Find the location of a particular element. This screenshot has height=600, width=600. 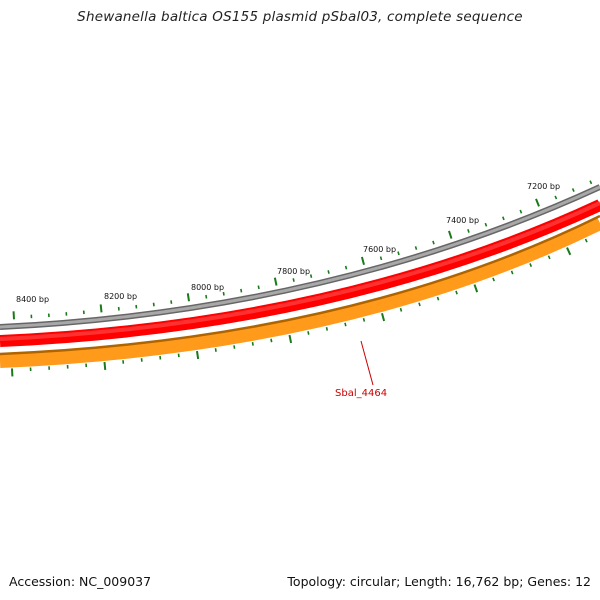

ruler-label: 8200 bp is located at coordinates (120, 296).